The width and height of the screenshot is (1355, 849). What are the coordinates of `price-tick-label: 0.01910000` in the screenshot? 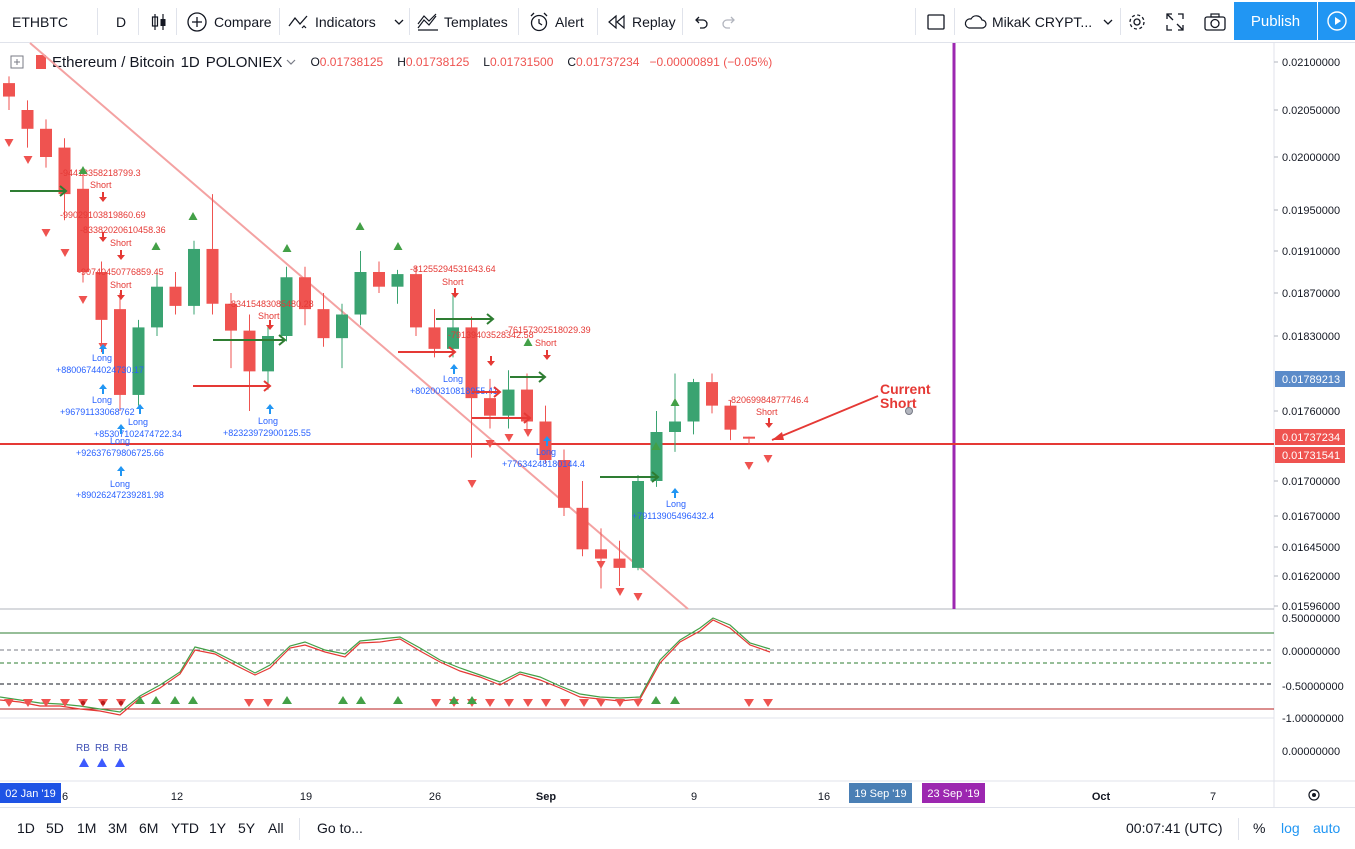 It's located at (1311, 252).